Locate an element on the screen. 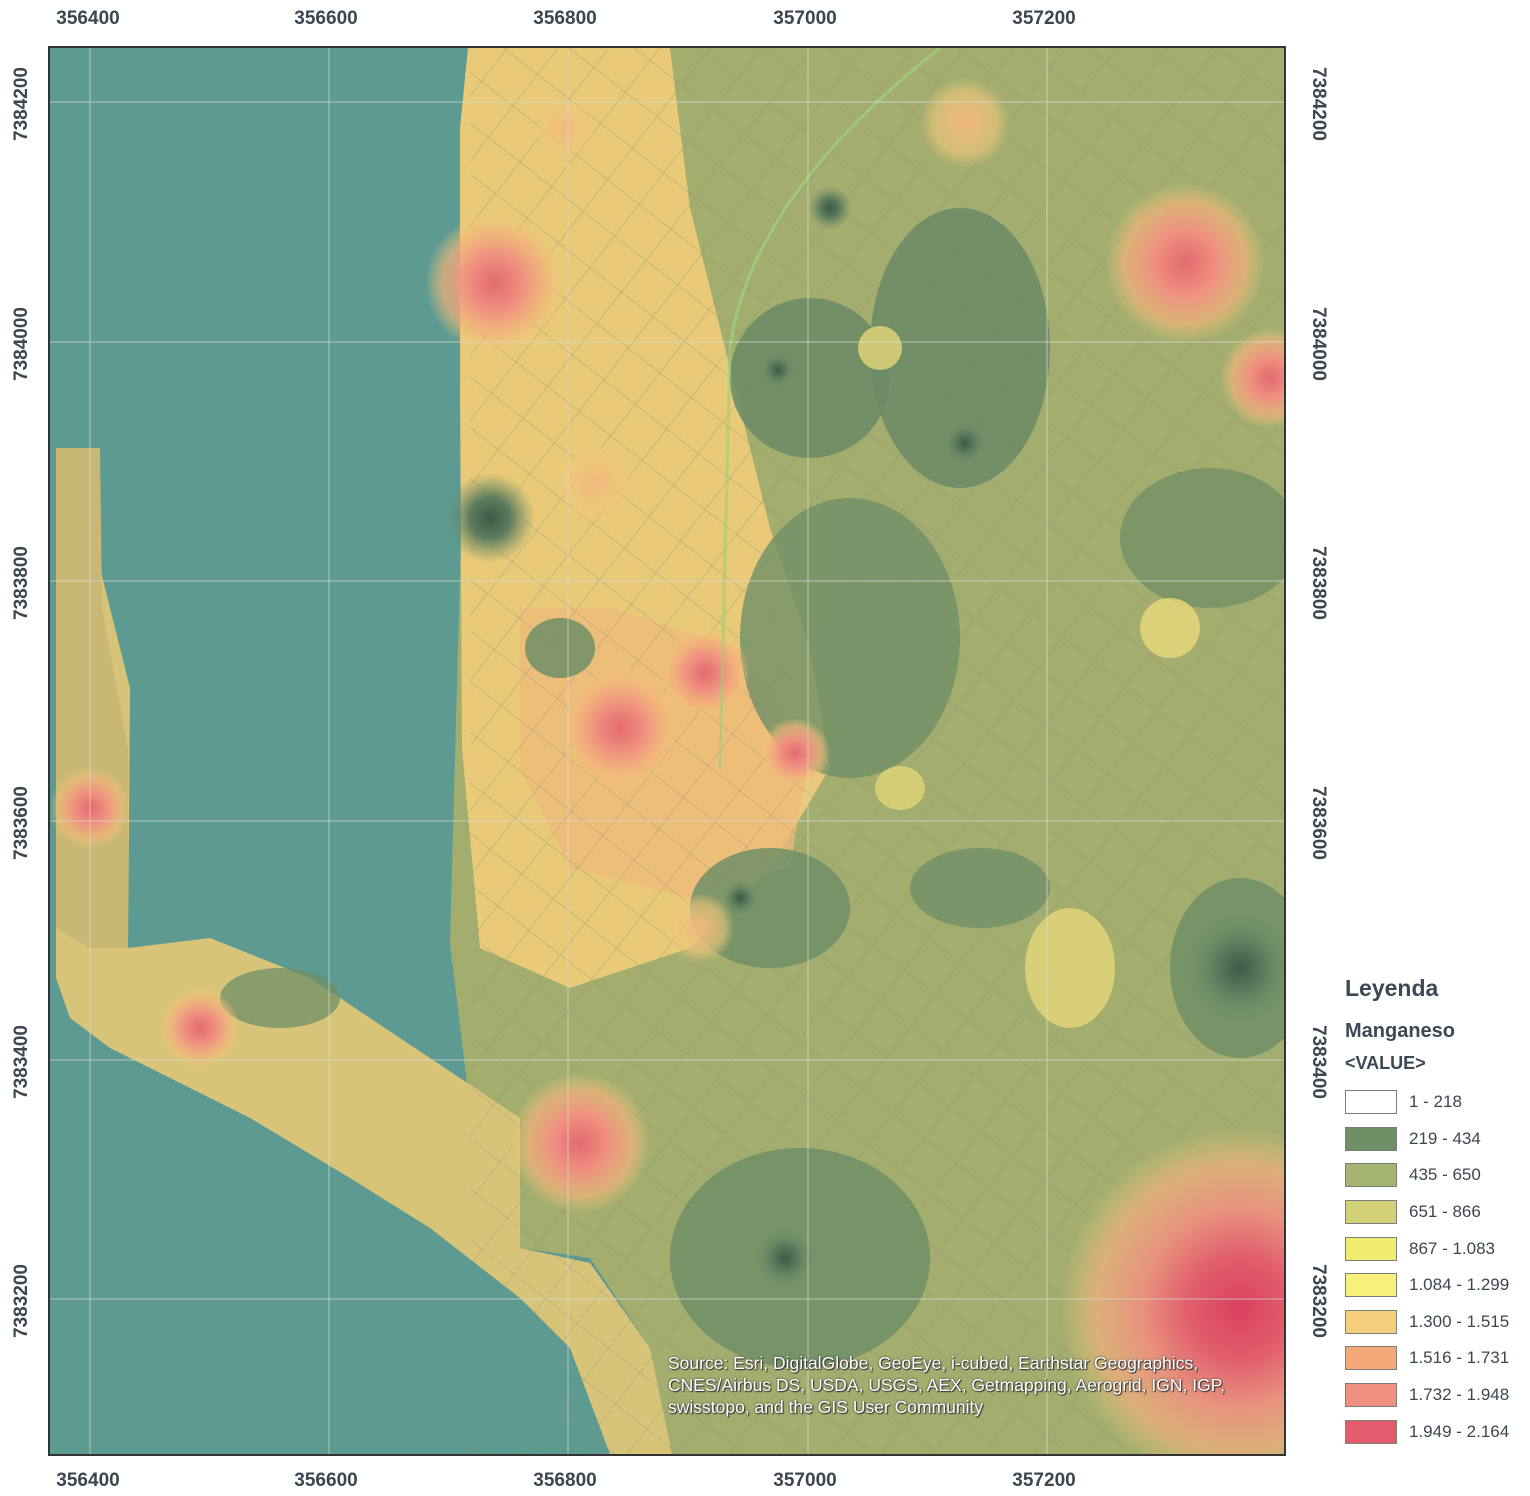  y-tick-right: 7383600 is located at coordinates (1318, 823).